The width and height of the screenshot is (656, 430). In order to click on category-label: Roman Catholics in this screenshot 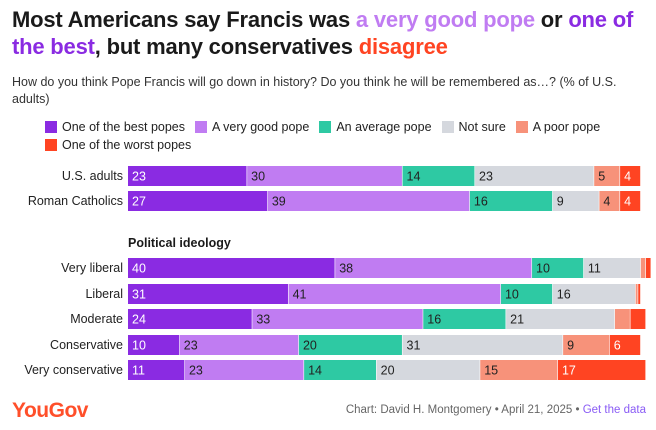, I will do `click(75, 201)`.